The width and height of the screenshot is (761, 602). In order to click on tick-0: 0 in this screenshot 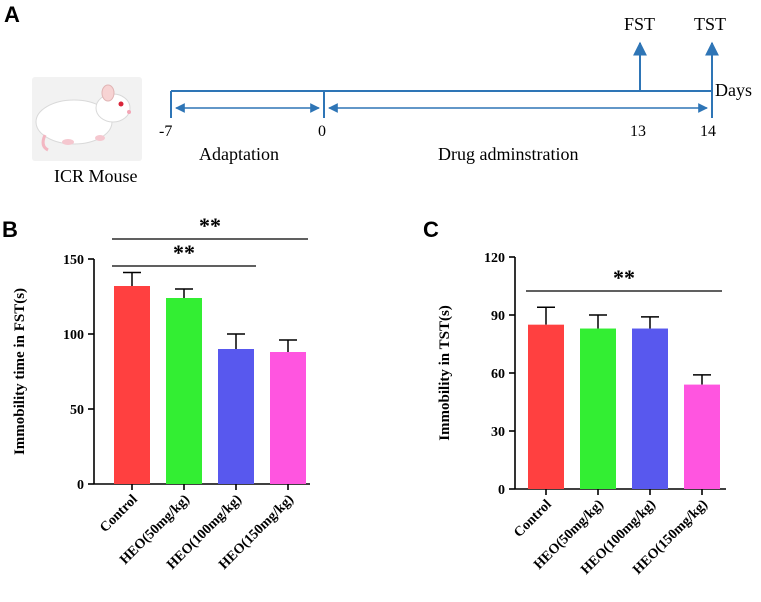, I will do `click(322, 131)`.